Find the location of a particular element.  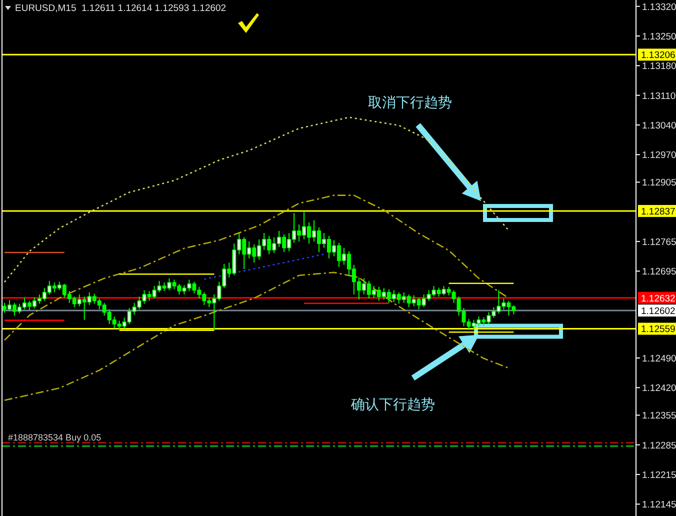

y-tick-label: 1.12905 is located at coordinates (659, 183).